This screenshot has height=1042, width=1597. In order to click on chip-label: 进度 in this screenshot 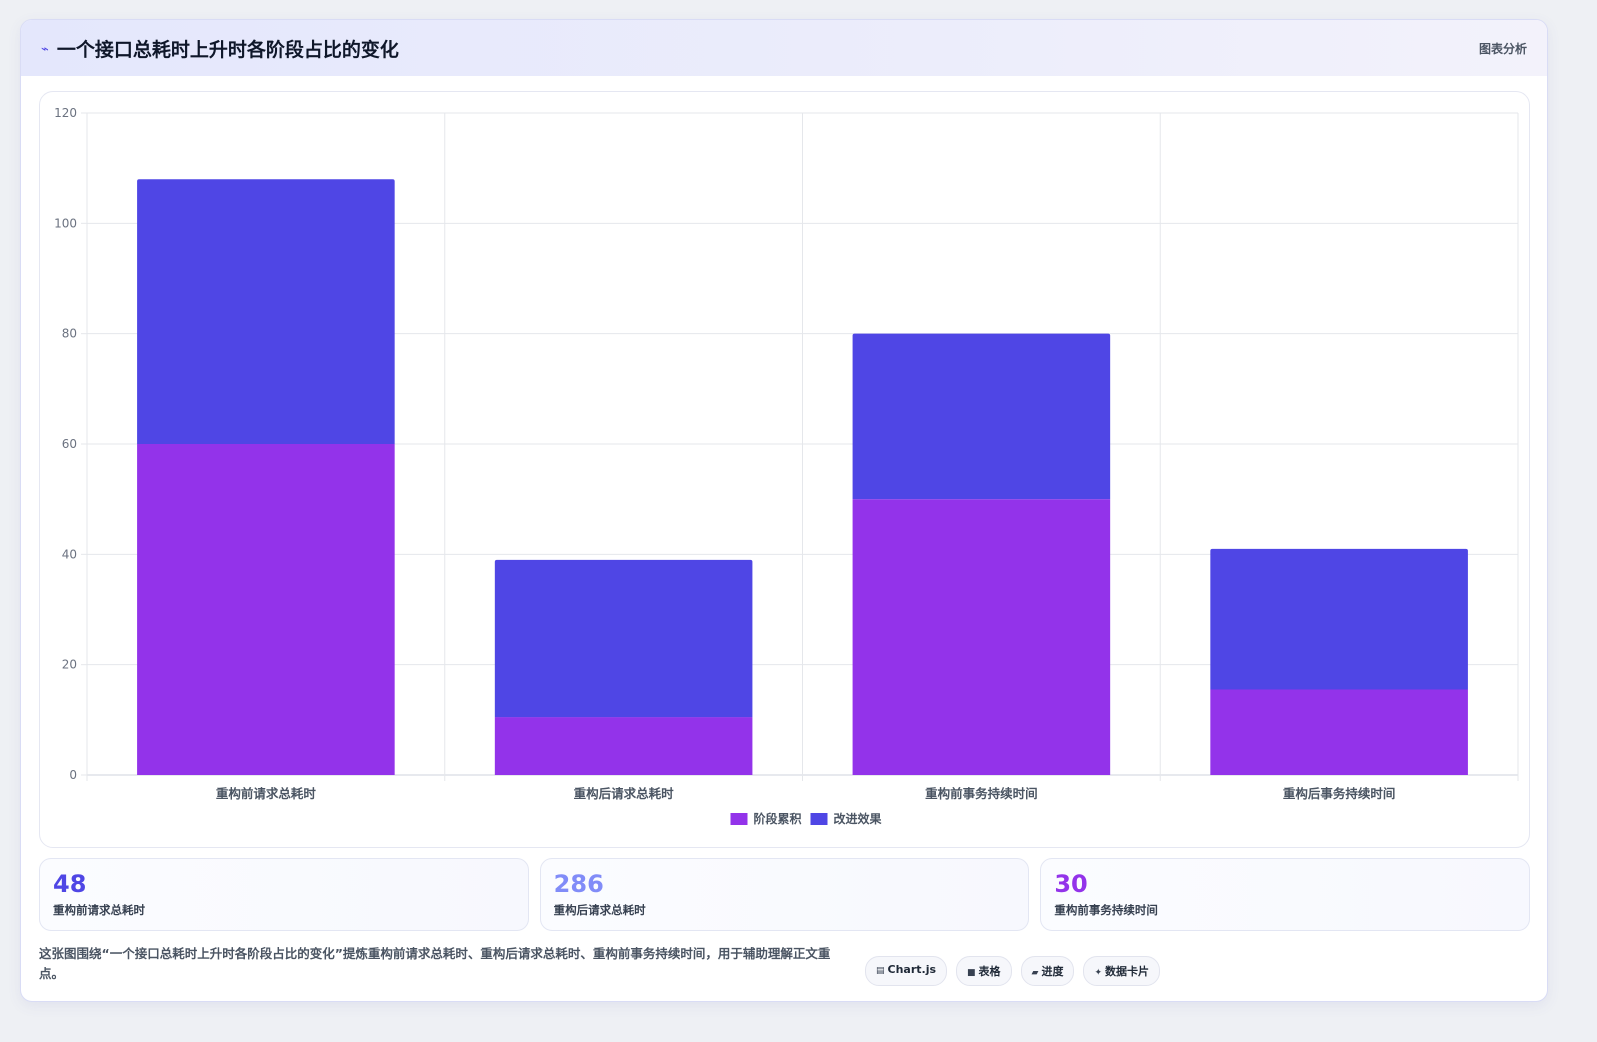, I will do `click(1052, 971)`.